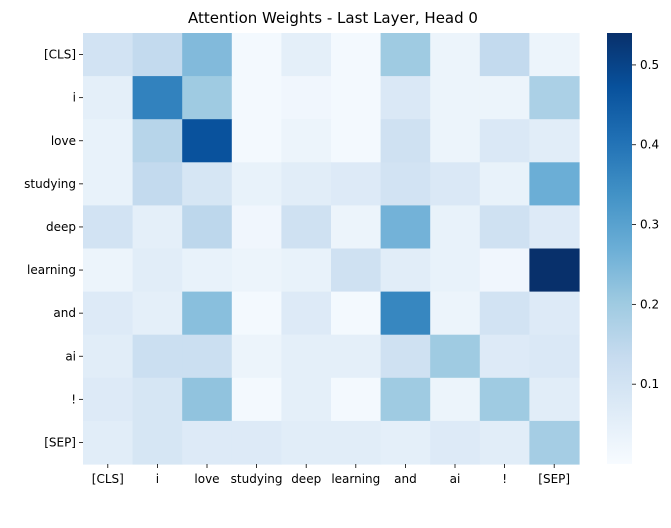 This screenshot has width=671, height=528. Describe the element at coordinates (504, 479) in the screenshot. I see `x-tick-label: !` at that location.